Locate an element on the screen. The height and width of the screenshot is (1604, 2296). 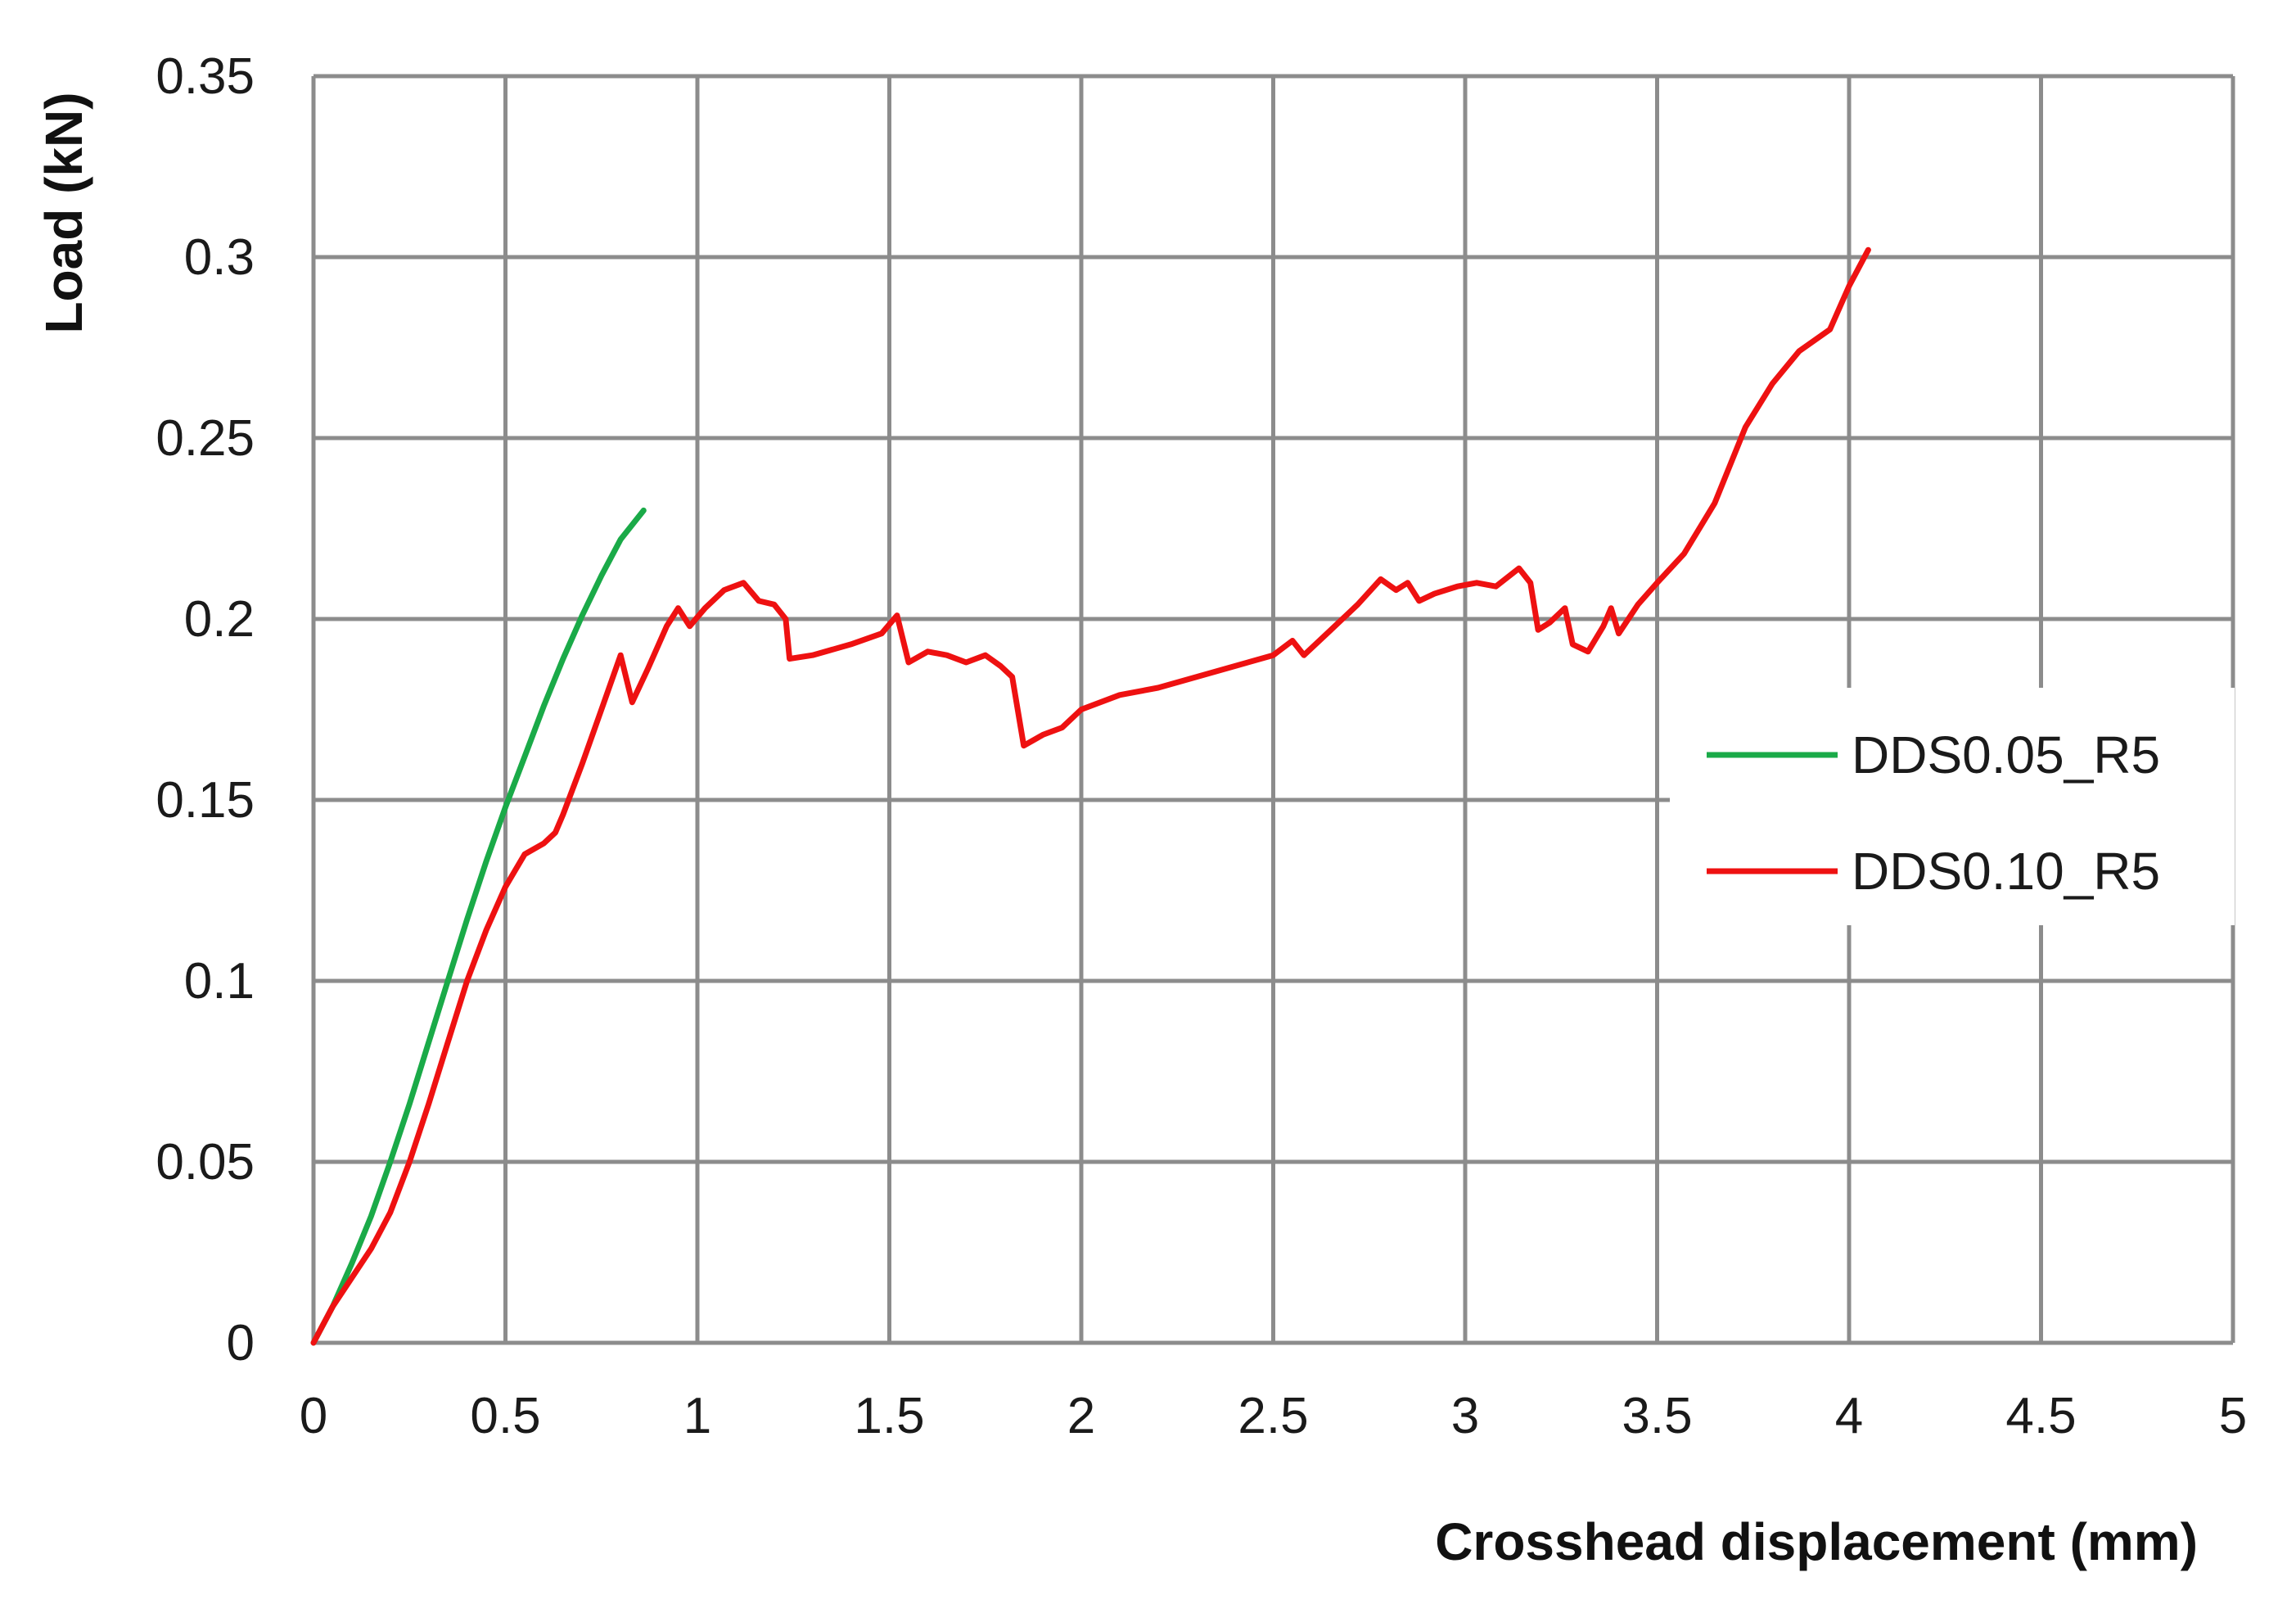
x-tick-label: 5 is located at coordinates (2233, 1416).